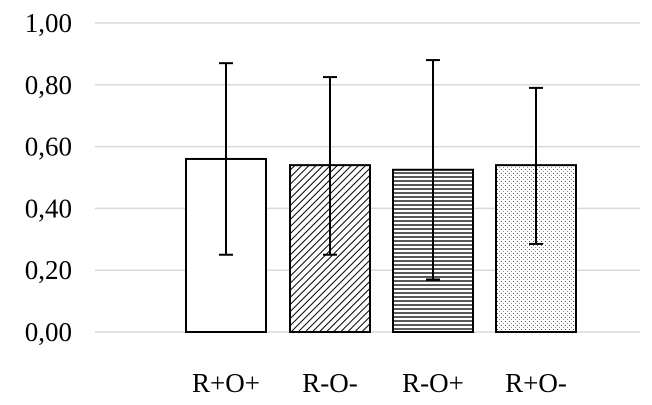 The height and width of the screenshot is (405, 652). I want to click on category-label: R-O+, so click(433, 383).